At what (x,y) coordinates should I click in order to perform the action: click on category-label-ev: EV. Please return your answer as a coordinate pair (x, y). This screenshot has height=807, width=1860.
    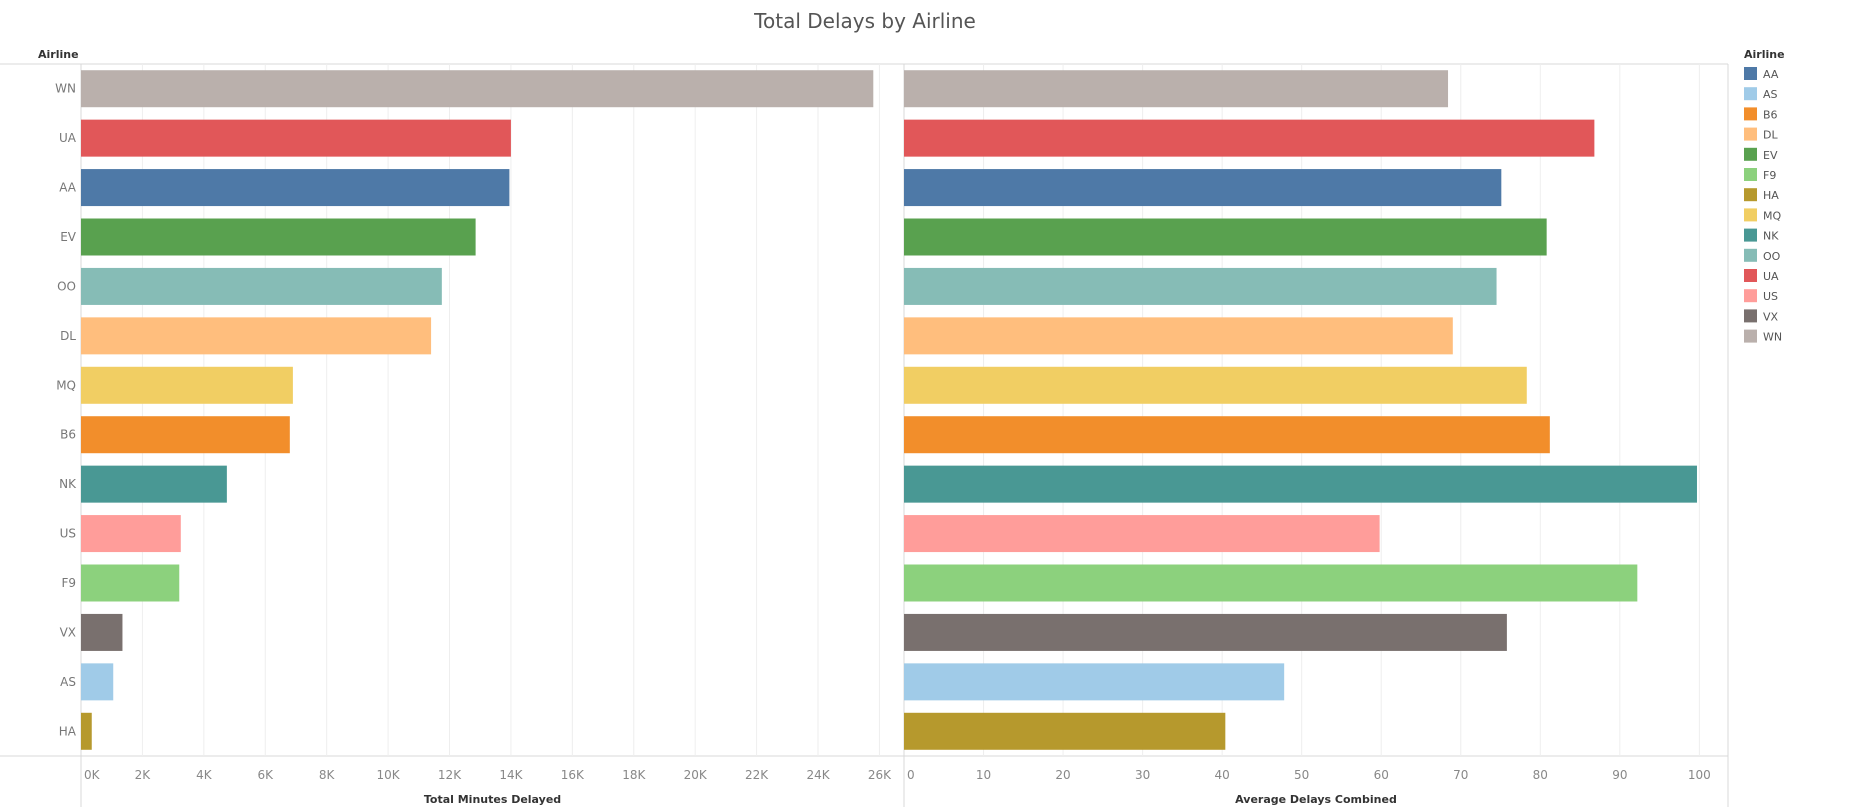
    Looking at the image, I should click on (68, 237).